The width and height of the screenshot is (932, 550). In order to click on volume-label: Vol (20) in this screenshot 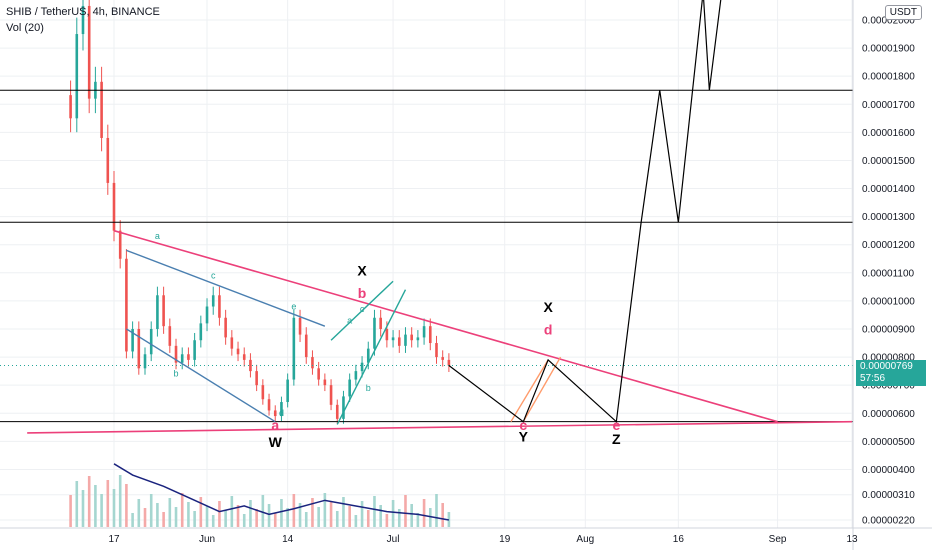, I will do `click(25, 28)`.